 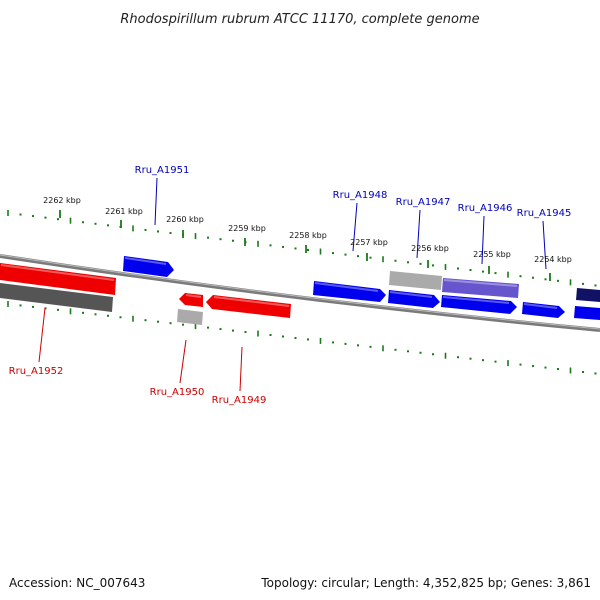 I want to click on axis-tick-label: 2259 kbp, so click(x=247, y=228).